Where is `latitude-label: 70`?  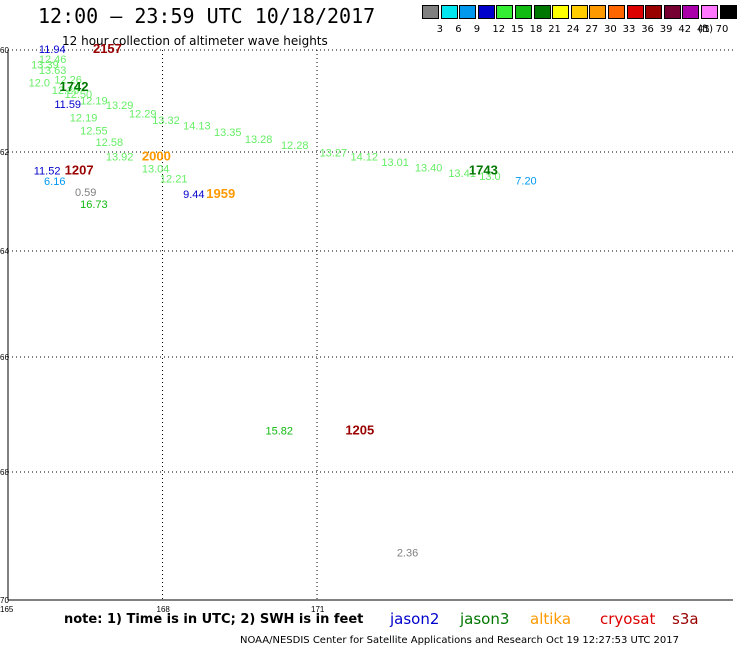 latitude-label: 70 is located at coordinates (4, 600).